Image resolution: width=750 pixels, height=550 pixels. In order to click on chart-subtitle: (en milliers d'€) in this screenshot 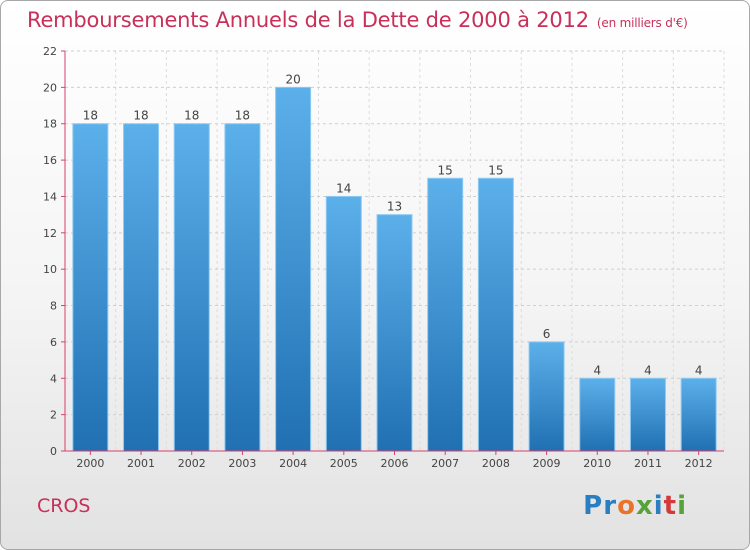, I will do `click(642, 23)`.